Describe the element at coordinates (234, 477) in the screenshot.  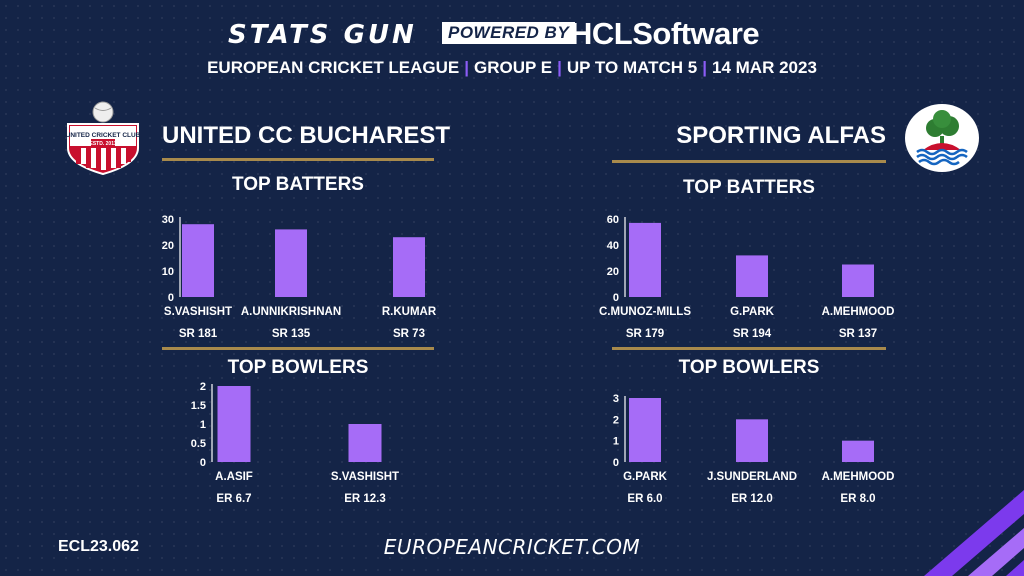
I see `category-label: A.ASIF` at that location.